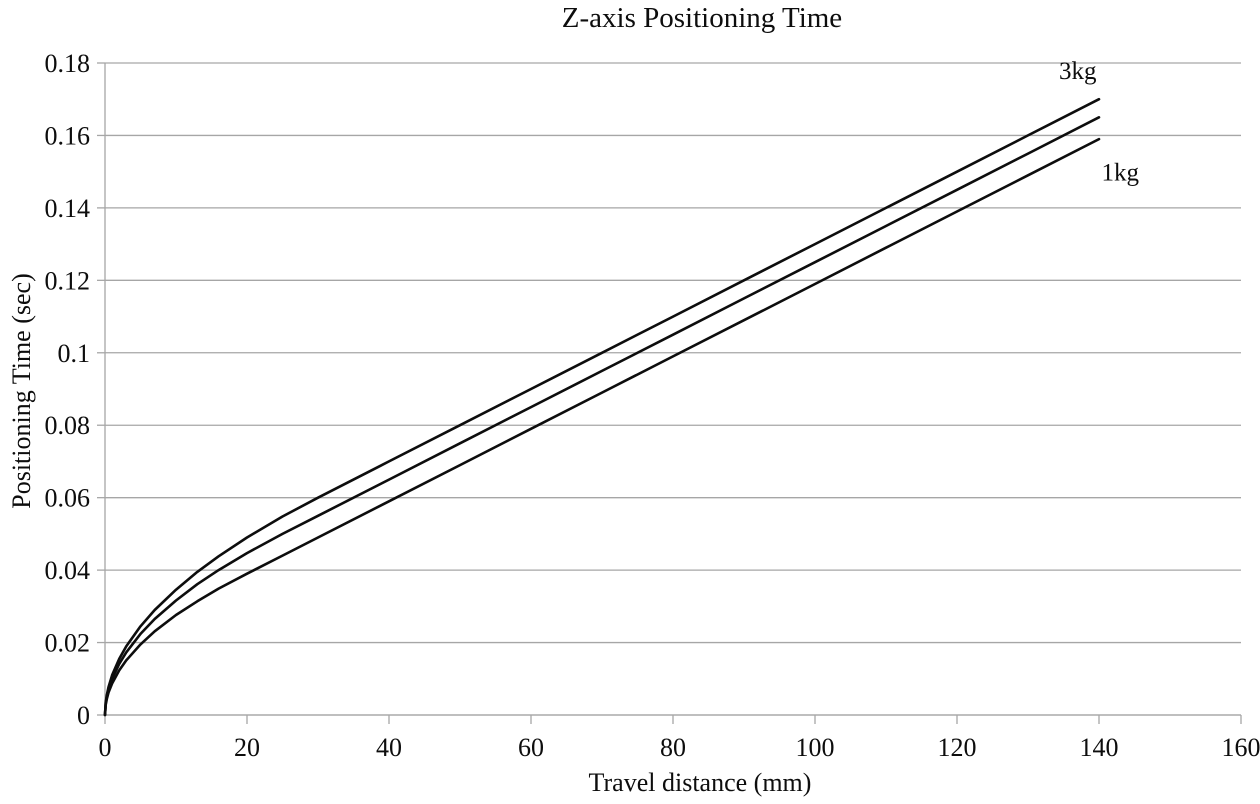  What do you see at coordinates (68, 135) in the screenshot?
I see `y-tick-label: 0.16` at bounding box center [68, 135].